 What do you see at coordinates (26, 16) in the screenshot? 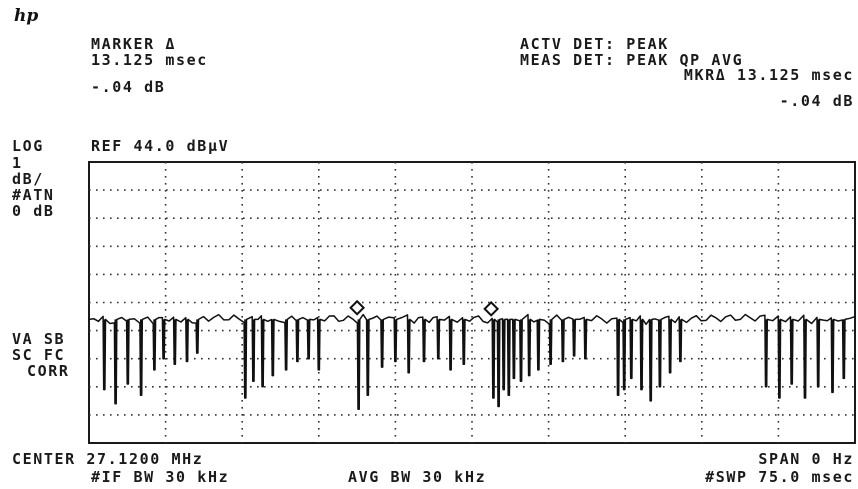
I see `hp-logo: hp` at bounding box center [26, 16].